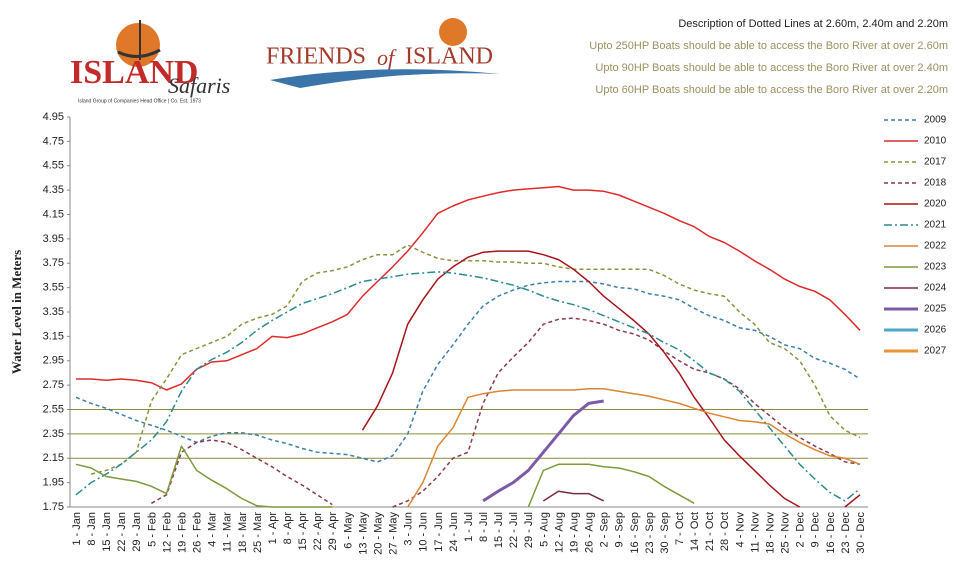 This screenshot has width=960, height=568. I want to click on x-tick-label: 8 - Apr, so click(288, 528).